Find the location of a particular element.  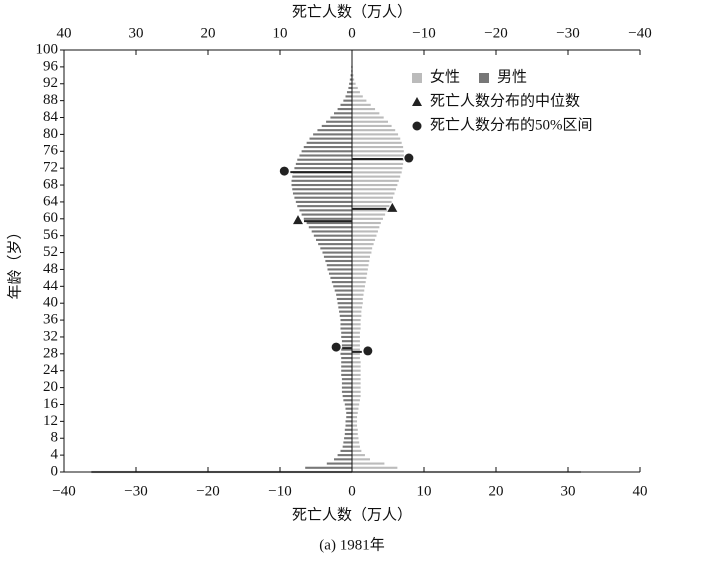

y-tick-label: 24 is located at coordinates (51, 370).